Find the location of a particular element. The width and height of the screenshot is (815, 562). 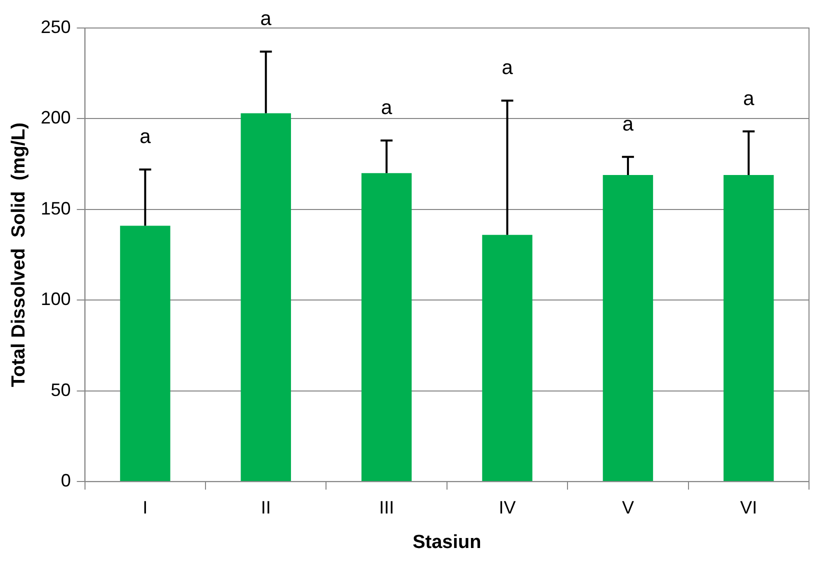

y-tick-label: 200 is located at coordinates (55, 118).